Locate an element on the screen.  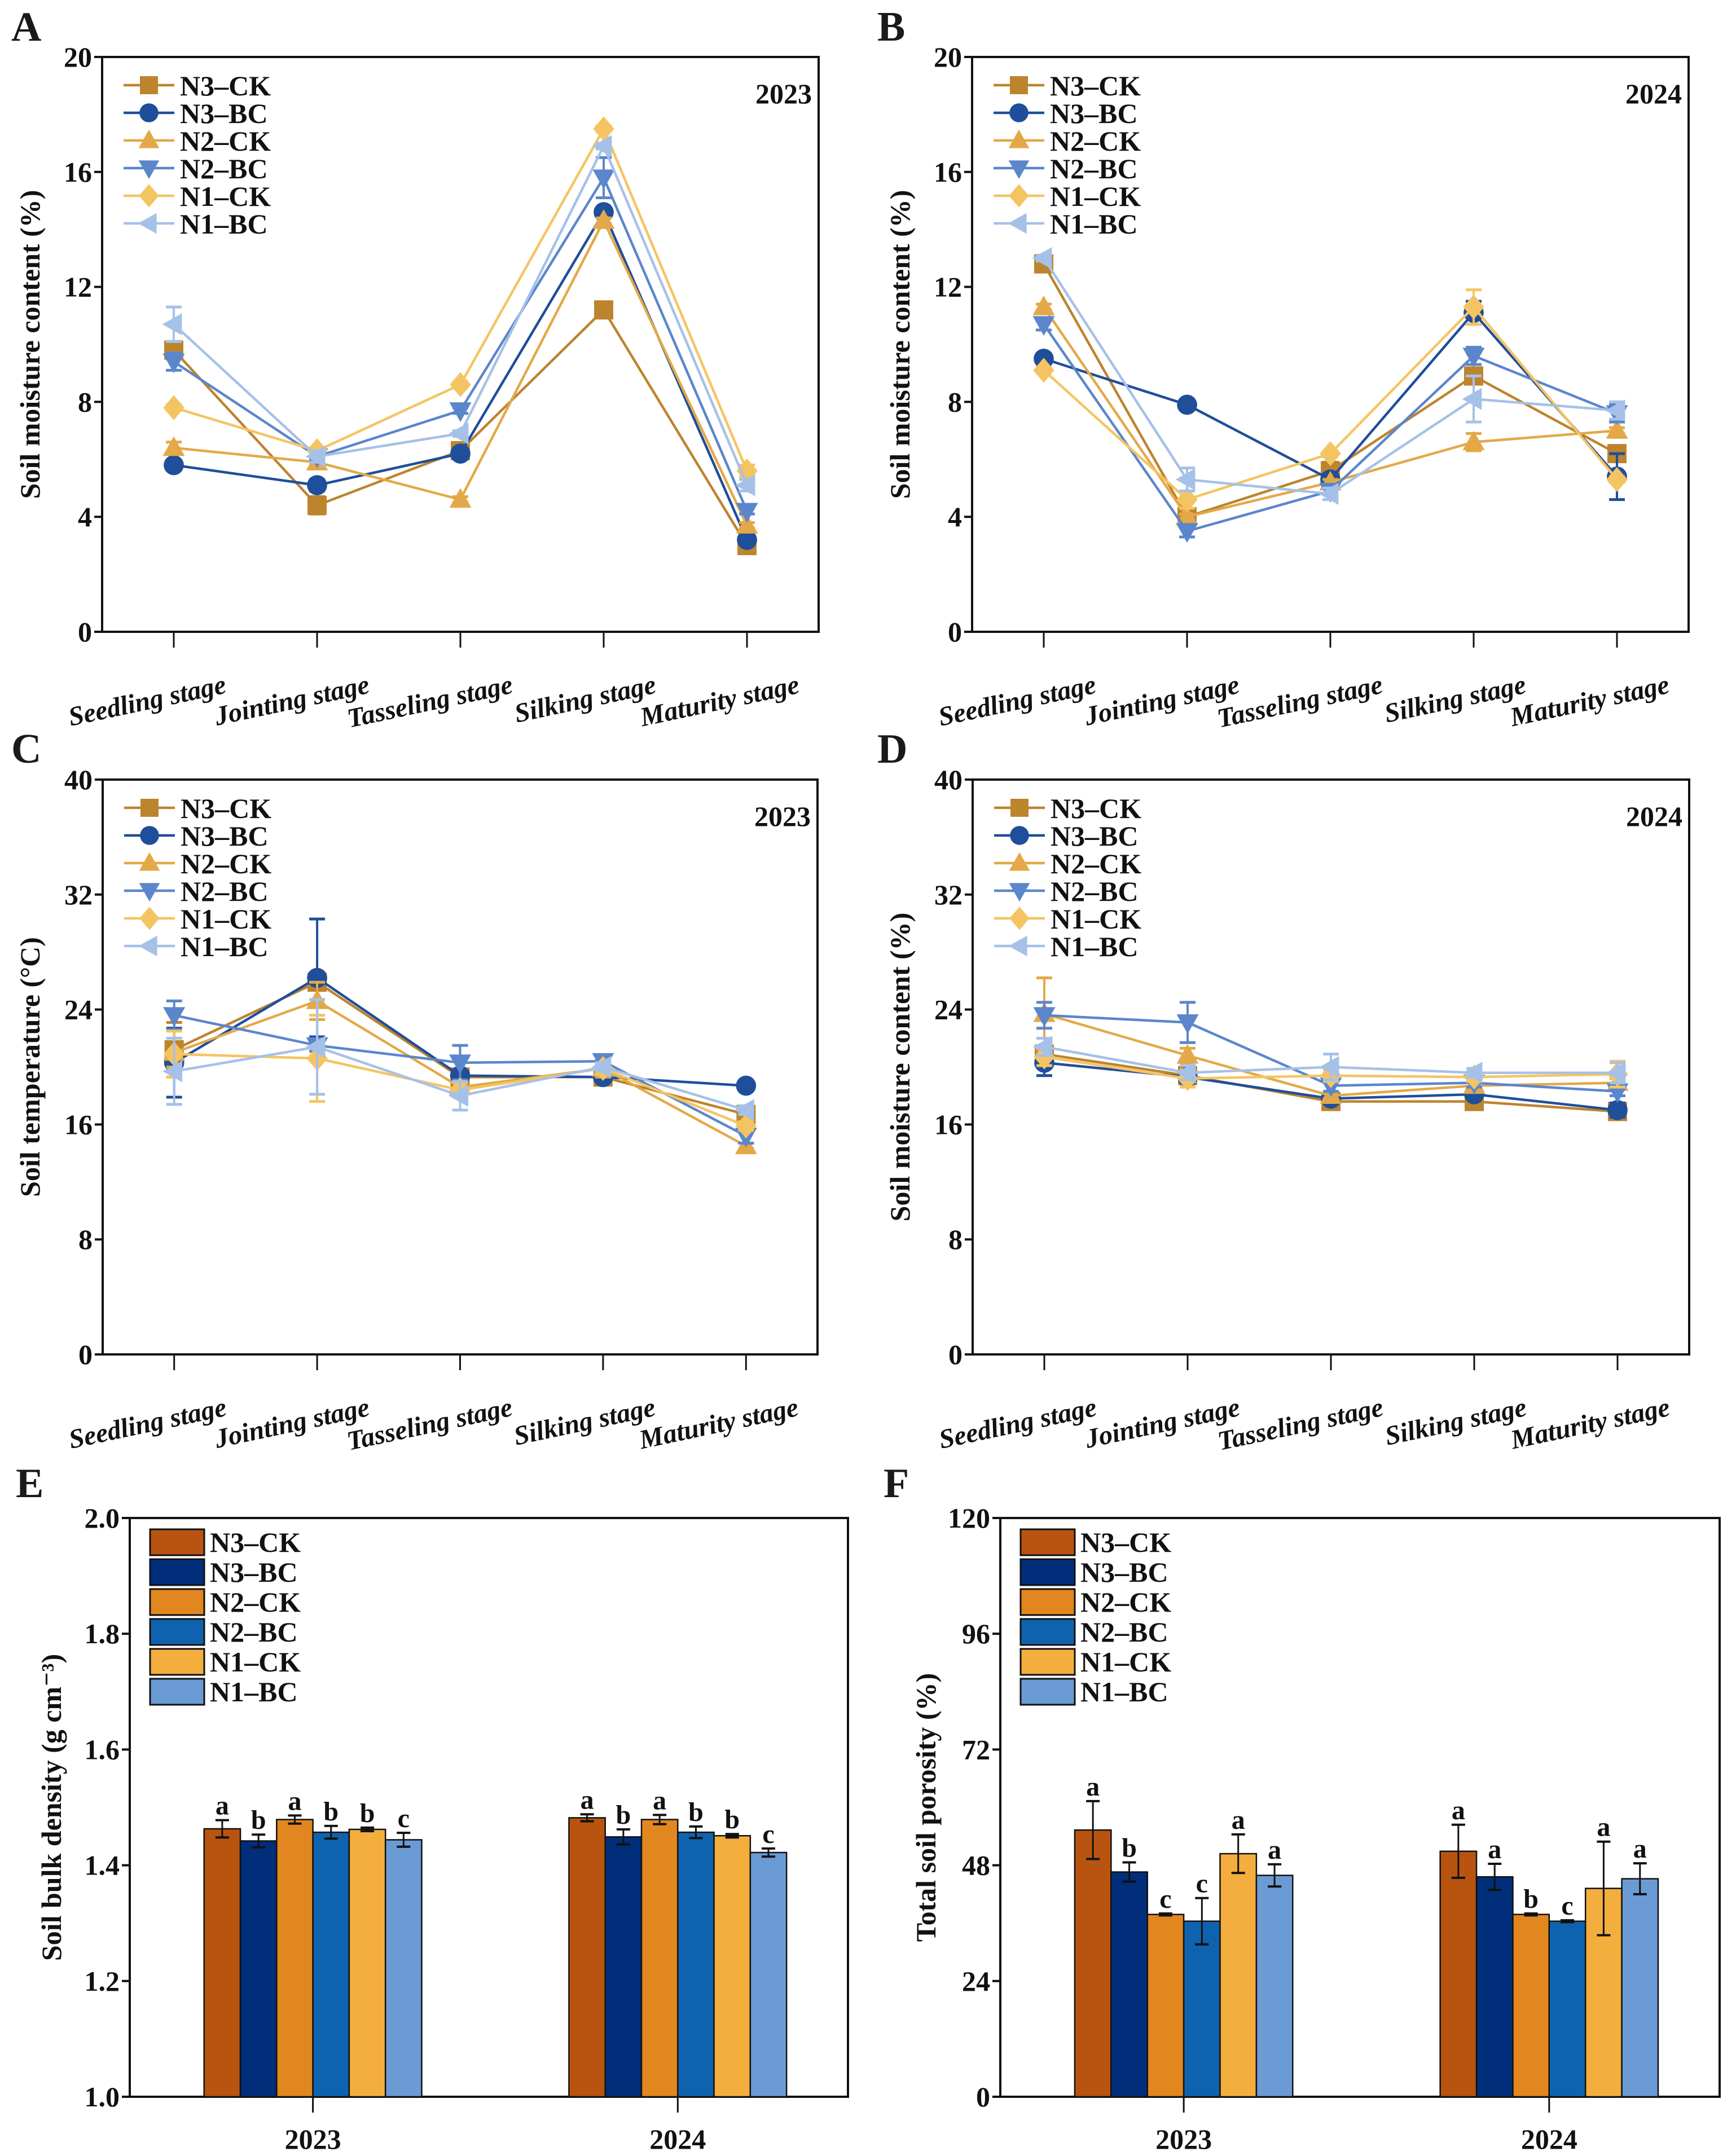
y-axis-title: Soil moisture content (%) is located at coordinates (900, 1067).